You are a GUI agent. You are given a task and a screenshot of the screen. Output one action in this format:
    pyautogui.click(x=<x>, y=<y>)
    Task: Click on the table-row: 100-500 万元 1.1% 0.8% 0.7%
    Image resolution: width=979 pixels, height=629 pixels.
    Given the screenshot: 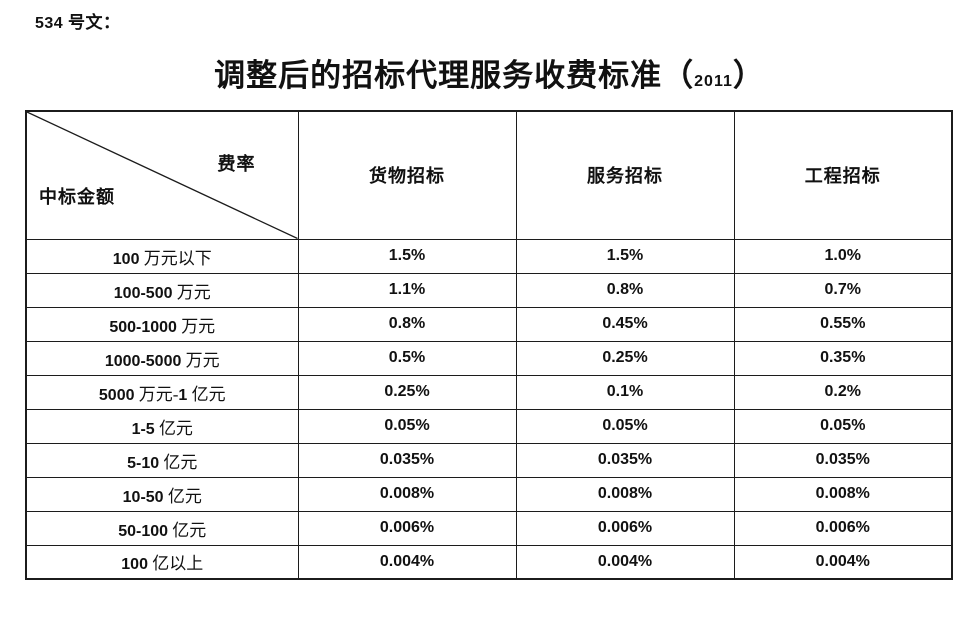 What is the action you would take?
    pyautogui.click(x=489, y=290)
    